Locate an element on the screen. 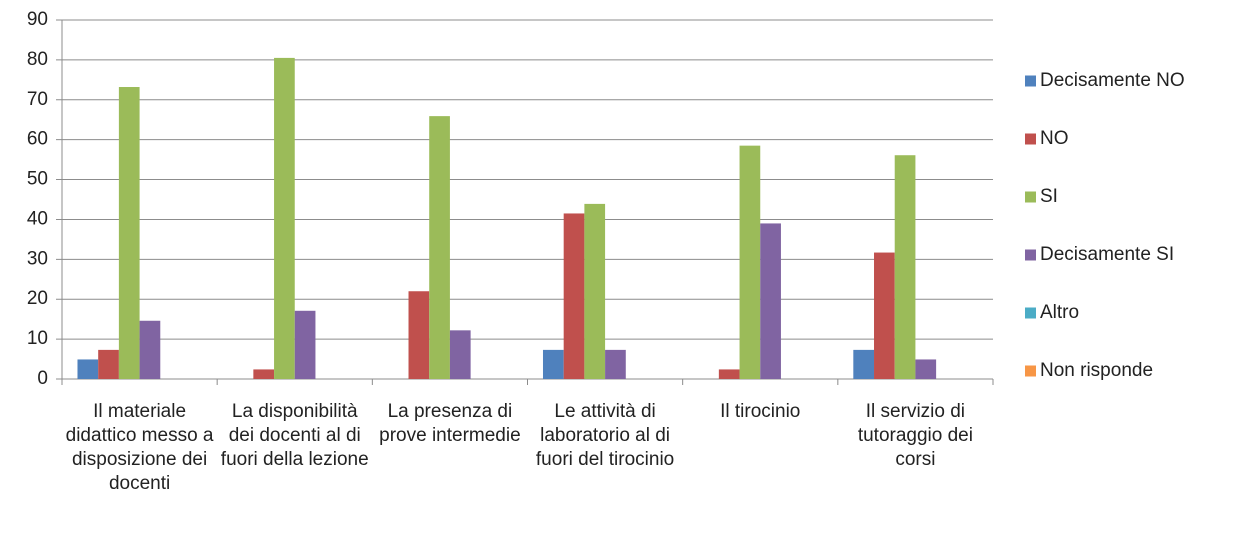 This screenshot has height=559, width=1254. x-tick-label: Il tirocinio is located at coordinates (760, 411).